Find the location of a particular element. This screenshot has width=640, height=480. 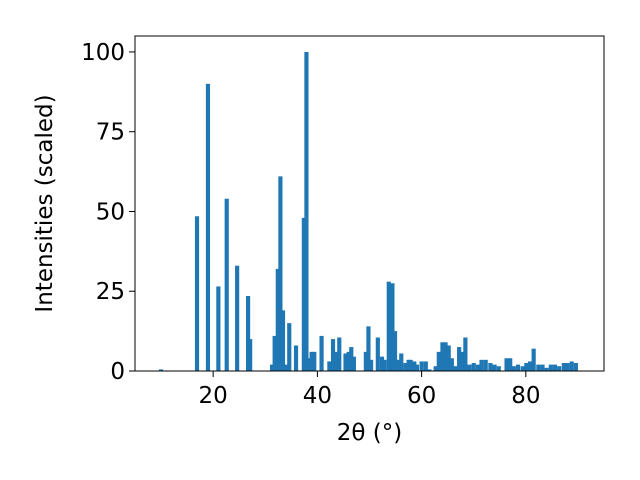

y-tick-label: 0 is located at coordinates (117, 372).